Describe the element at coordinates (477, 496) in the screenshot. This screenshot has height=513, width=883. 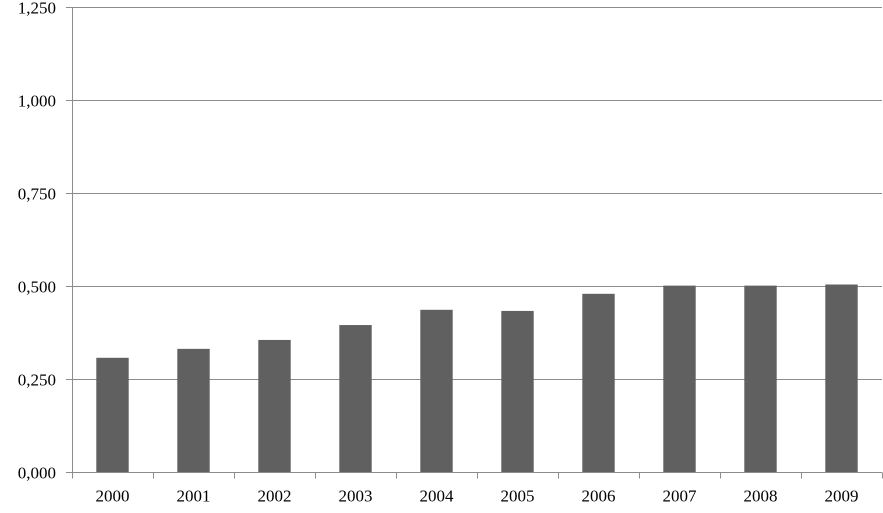
I see `x-tick-labels: 2000 2001 2002 2003 2004 2005 2006 2007 2008 2009` at that location.